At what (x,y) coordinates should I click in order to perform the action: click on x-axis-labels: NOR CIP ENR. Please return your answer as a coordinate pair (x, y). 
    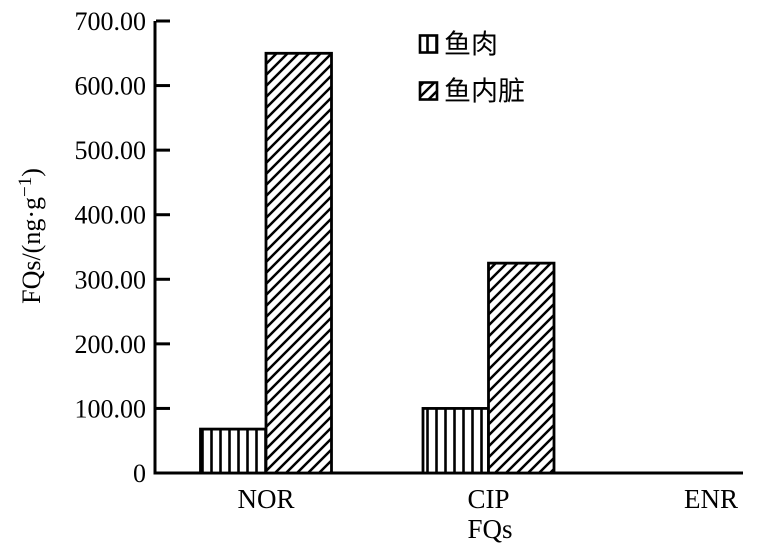
    Looking at the image, I should click on (487, 499).